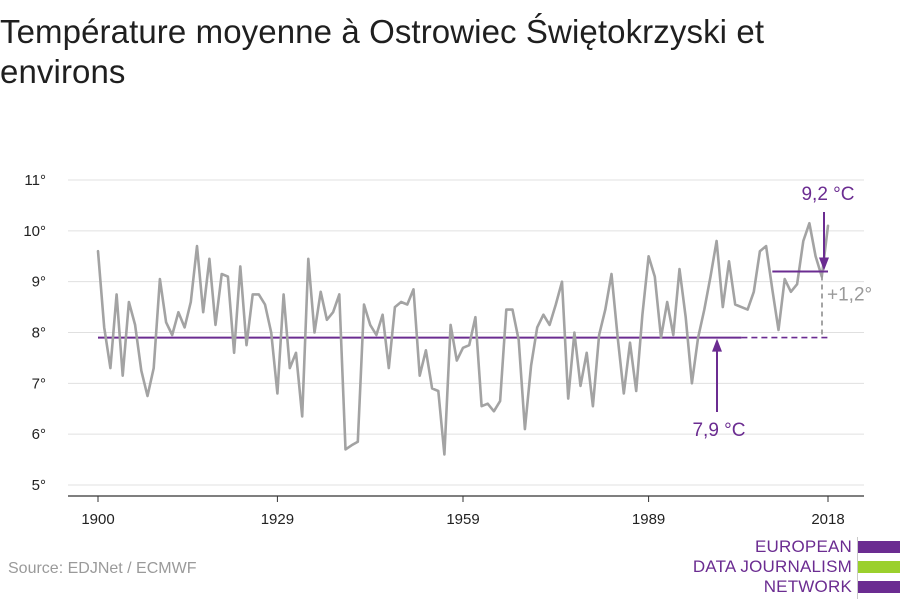  I want to click on logo-text-european: EUROPEAN, so click(803, 546).